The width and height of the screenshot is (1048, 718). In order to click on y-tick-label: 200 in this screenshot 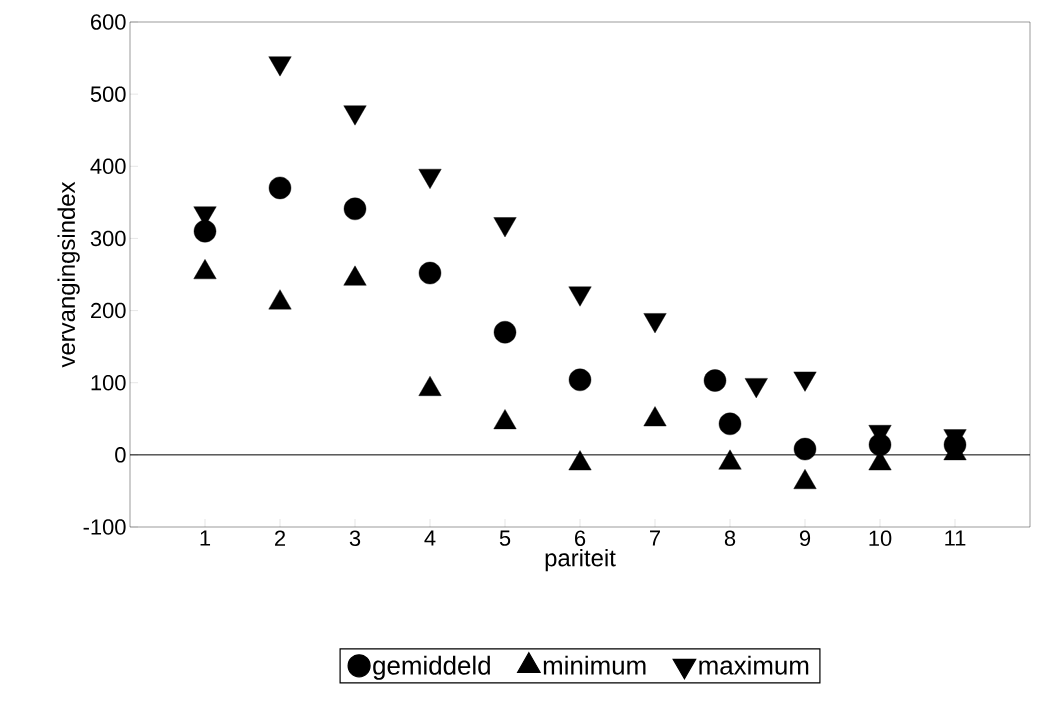, I will do `click(108, 310)`.